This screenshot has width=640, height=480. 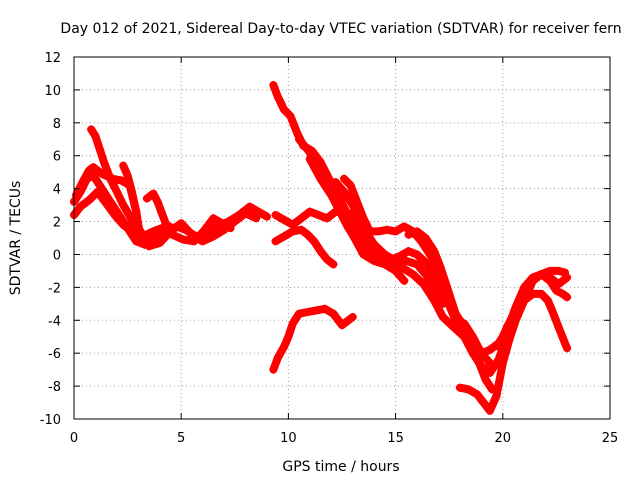 What do you see at coordinates (52, 58) in the screenshot?
I see `y-tick-label: 12` at bounding box center [52, 58].